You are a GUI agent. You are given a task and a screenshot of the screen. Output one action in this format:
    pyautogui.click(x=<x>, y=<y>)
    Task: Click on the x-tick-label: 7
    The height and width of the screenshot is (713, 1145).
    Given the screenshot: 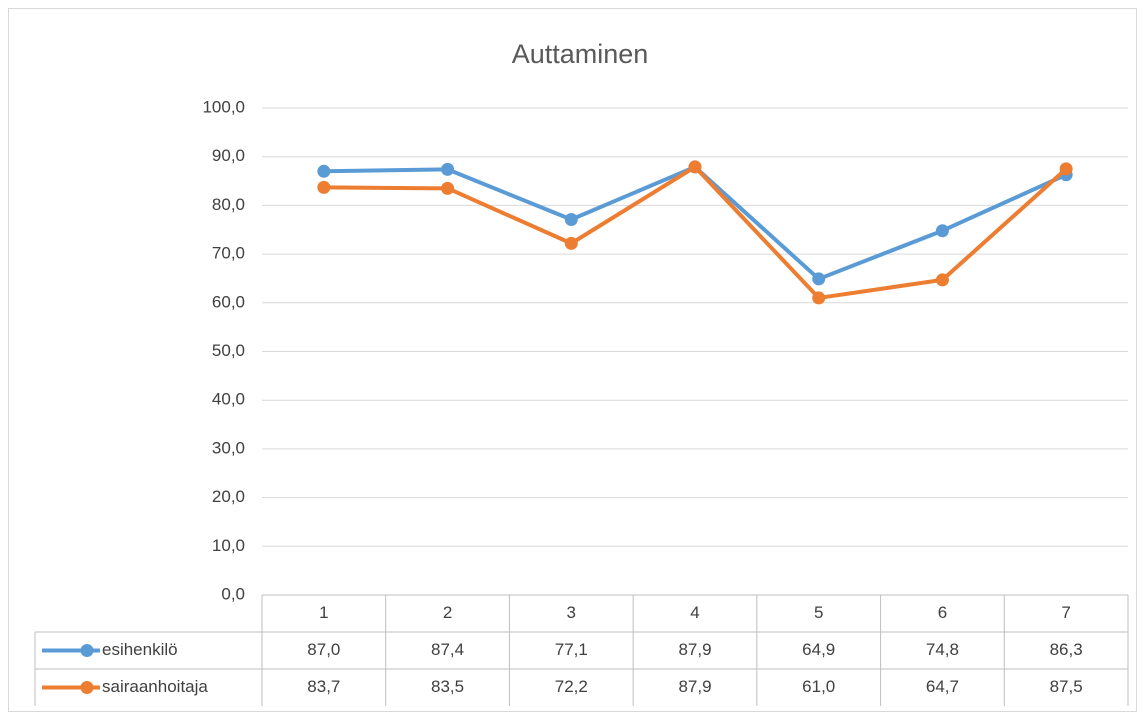 What is the action you would take?
    pyautogui.click(x=1065, y=612)
    